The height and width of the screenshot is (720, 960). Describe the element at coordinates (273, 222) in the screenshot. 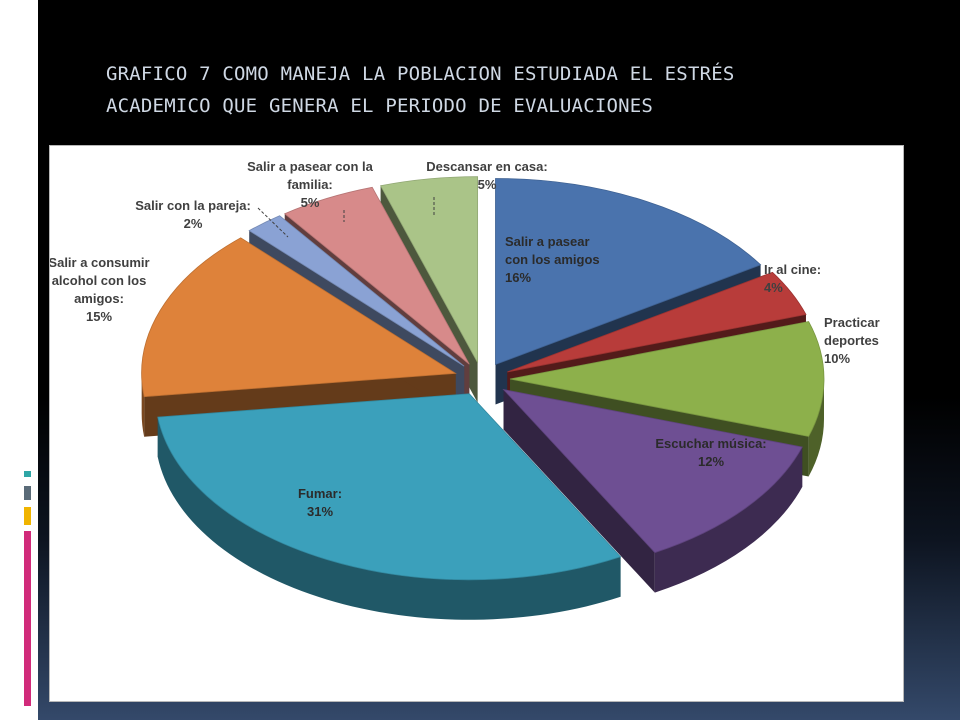

I see `leader-line-pareja` at that location.